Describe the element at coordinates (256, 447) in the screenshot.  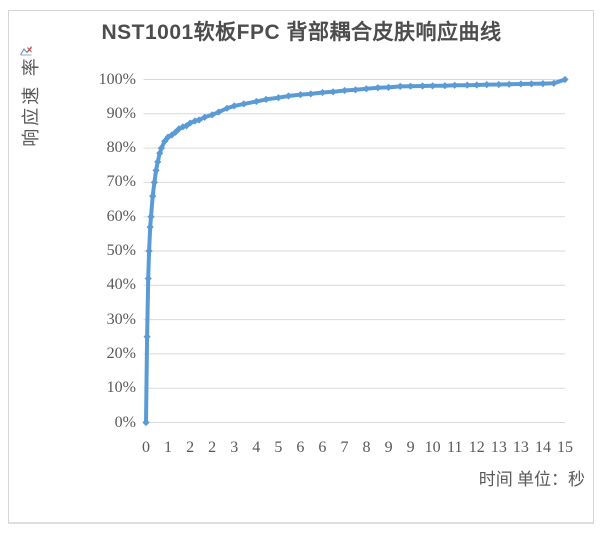
I see `x-tick-label: 4` at that location.